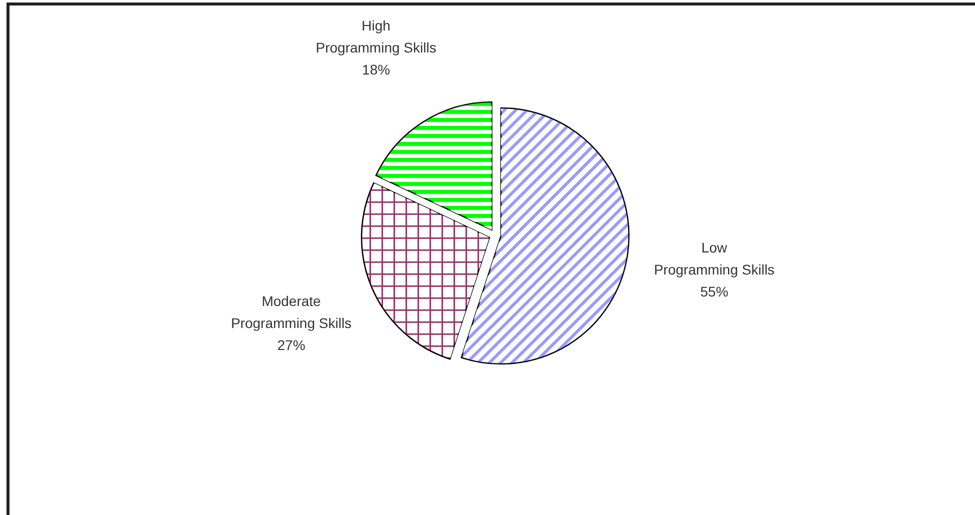 The width and height of the screenshot is (975, 515). Describe the element at coordinates (376, 37) in the screenshot. I see `slice-label: High Programming Skills` at that location.